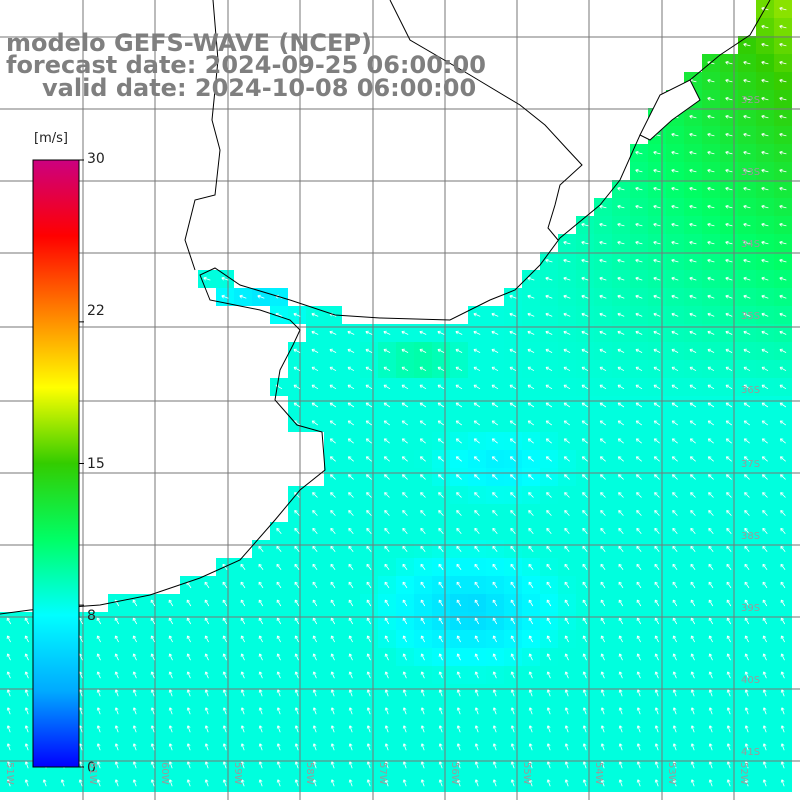  Describe the element at coordinates (259, 88) in the screenshot. I see `valid-date: valid date: 2024-10-08 06:00:00` at that location.